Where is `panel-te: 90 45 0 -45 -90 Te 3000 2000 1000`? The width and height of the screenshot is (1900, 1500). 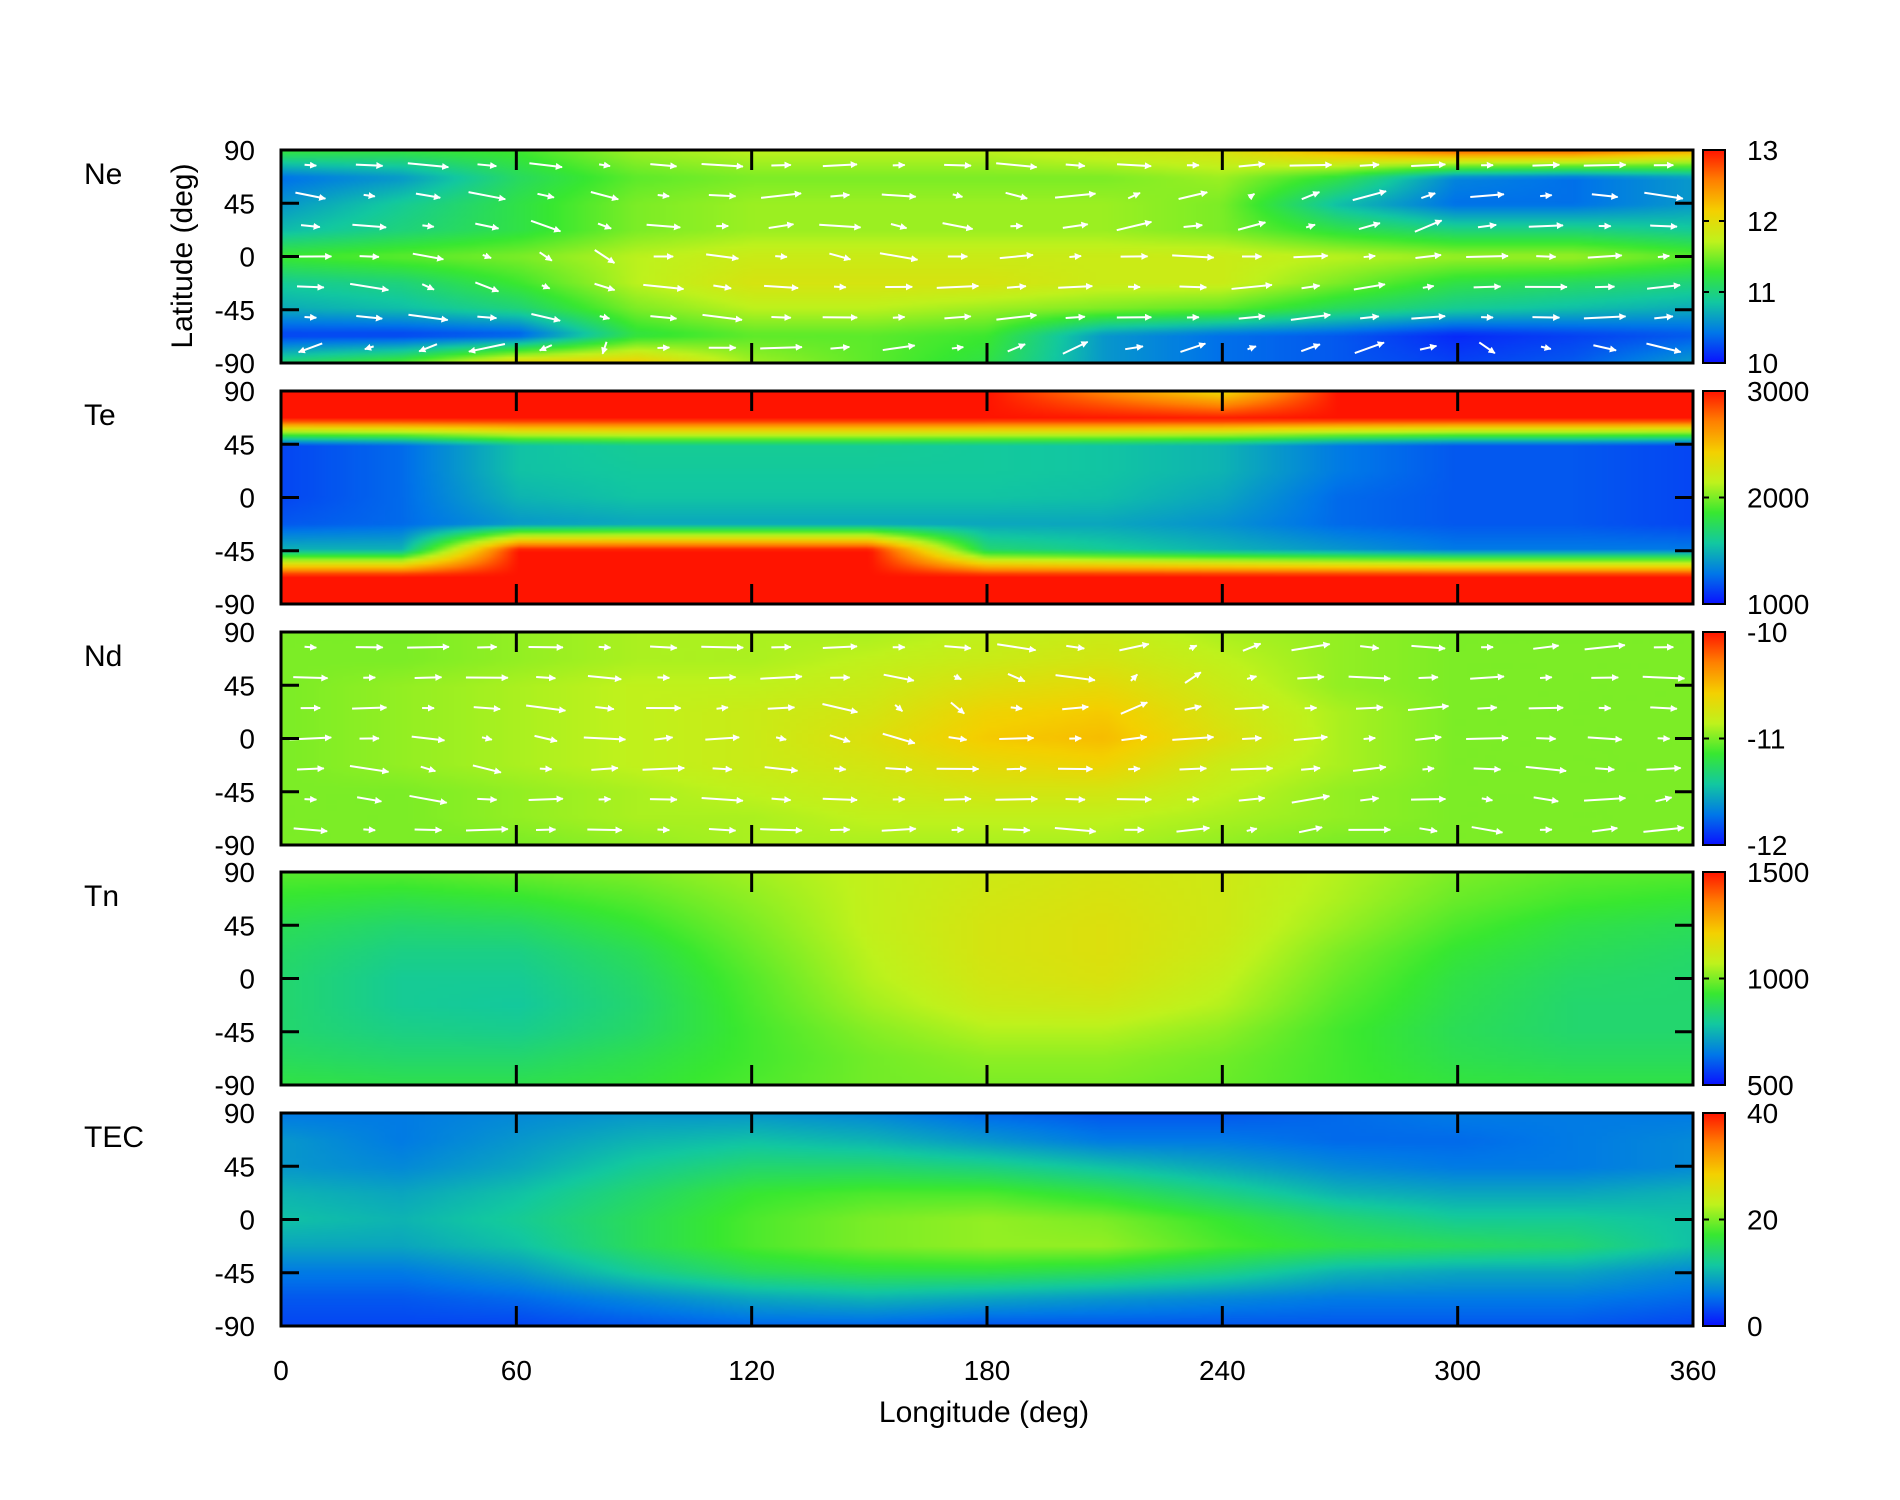
panel-te: 90 45 0 -45 -90 Te 3000 2000 1000 is located at coordinates (946, 498).